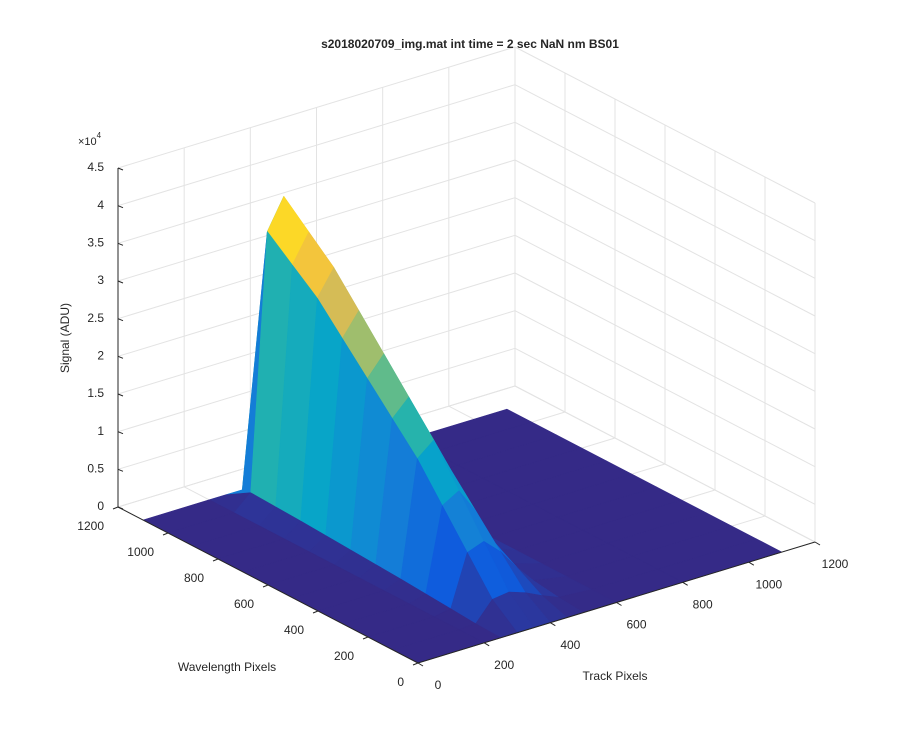 Image resolution: width=900 pixels, height=750 pixels. Describe the element at coordinates (95, 243) in the screenshot. I see `z-tick-label: 3.5` at that location.